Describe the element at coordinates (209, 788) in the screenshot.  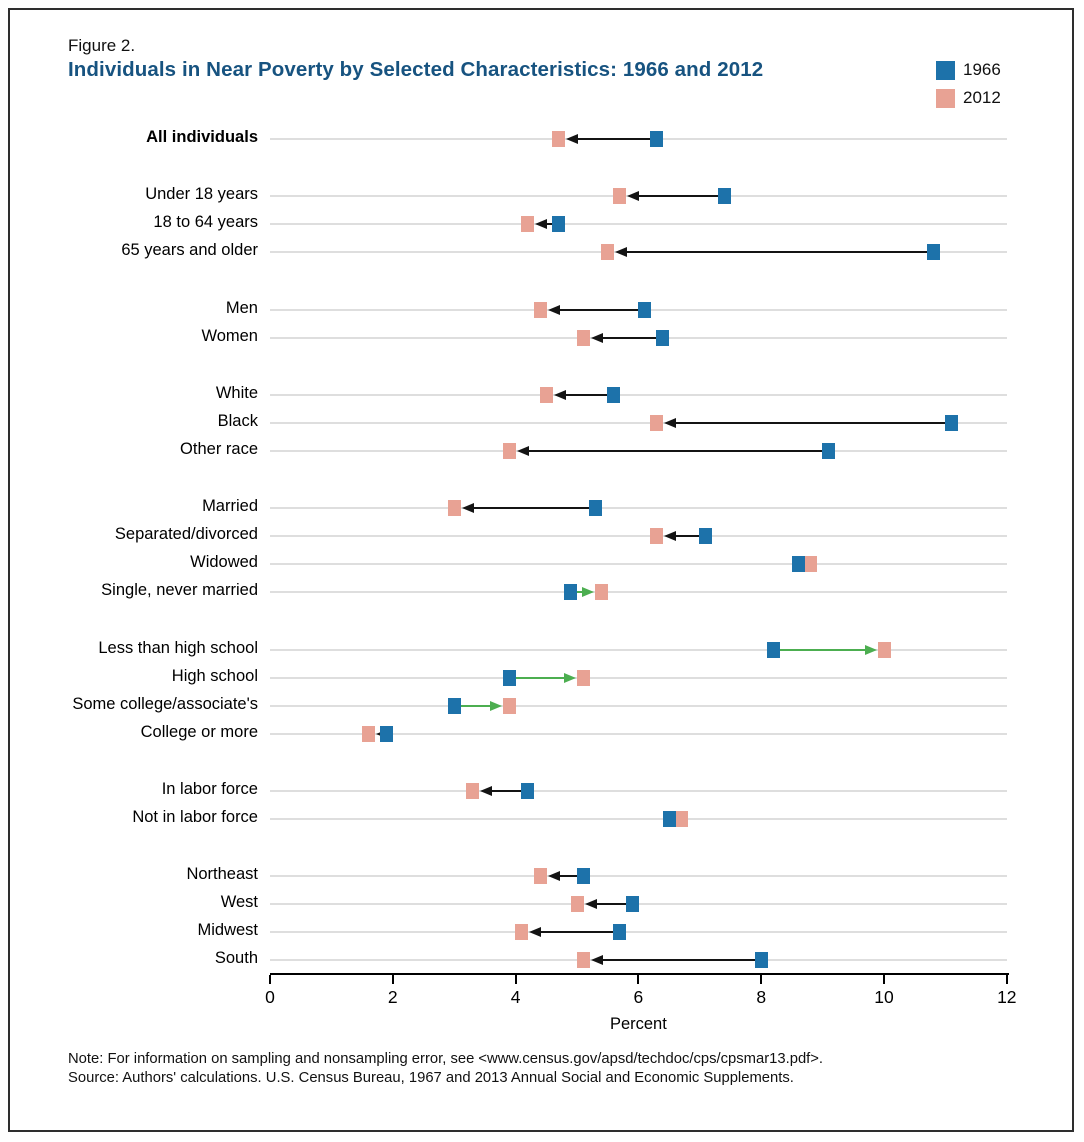
I see `row-label: In labor force` at that location.